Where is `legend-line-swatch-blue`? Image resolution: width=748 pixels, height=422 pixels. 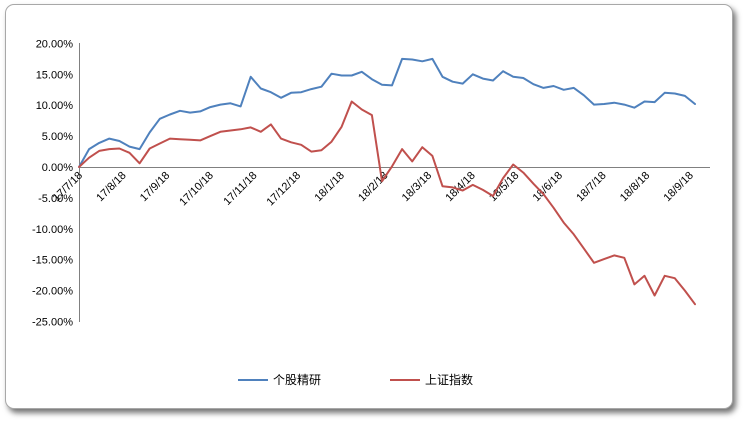
legend-line-swatch-blue is located at coordinates (253, 380).